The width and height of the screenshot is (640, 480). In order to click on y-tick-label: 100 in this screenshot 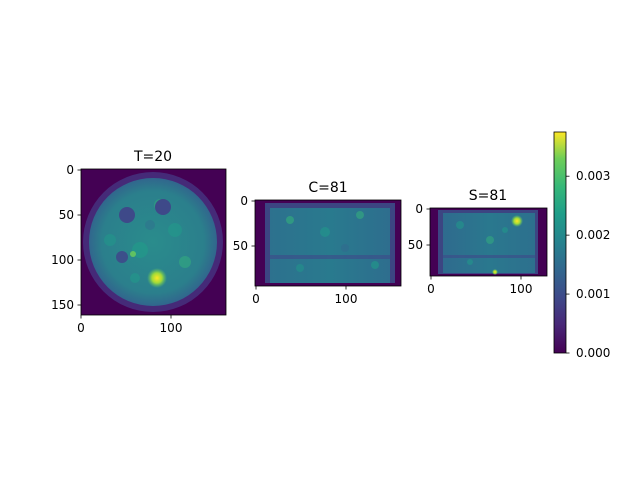, I will do `click(62, 260)`.